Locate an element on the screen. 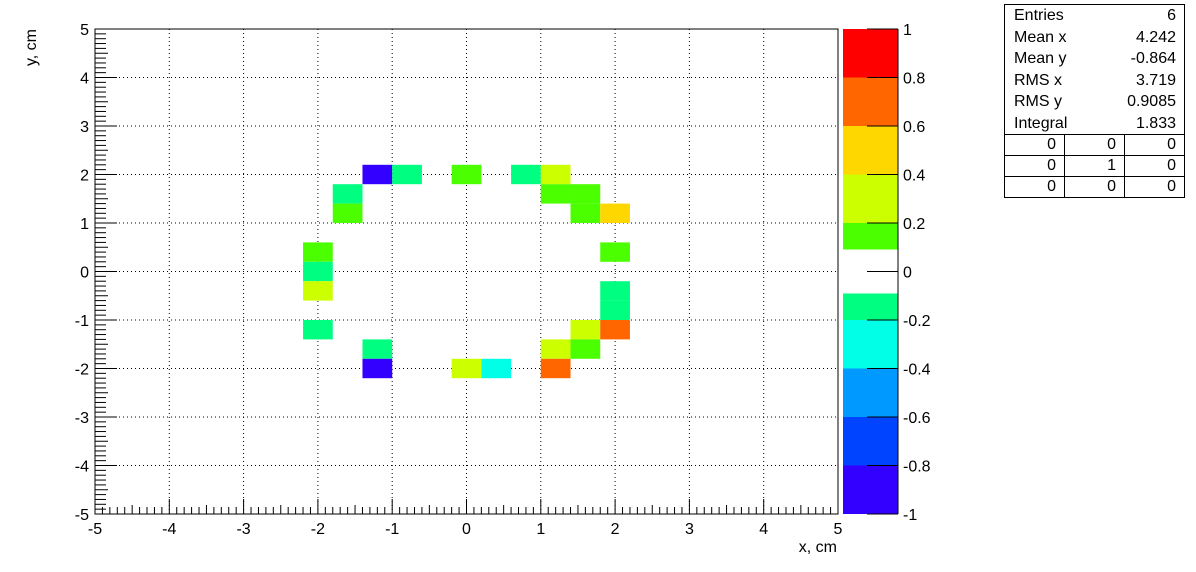 The width and height of the screenshot is (1196, 572). stat-row: Mean y -0.864 is located at coordinates (1094, 59).